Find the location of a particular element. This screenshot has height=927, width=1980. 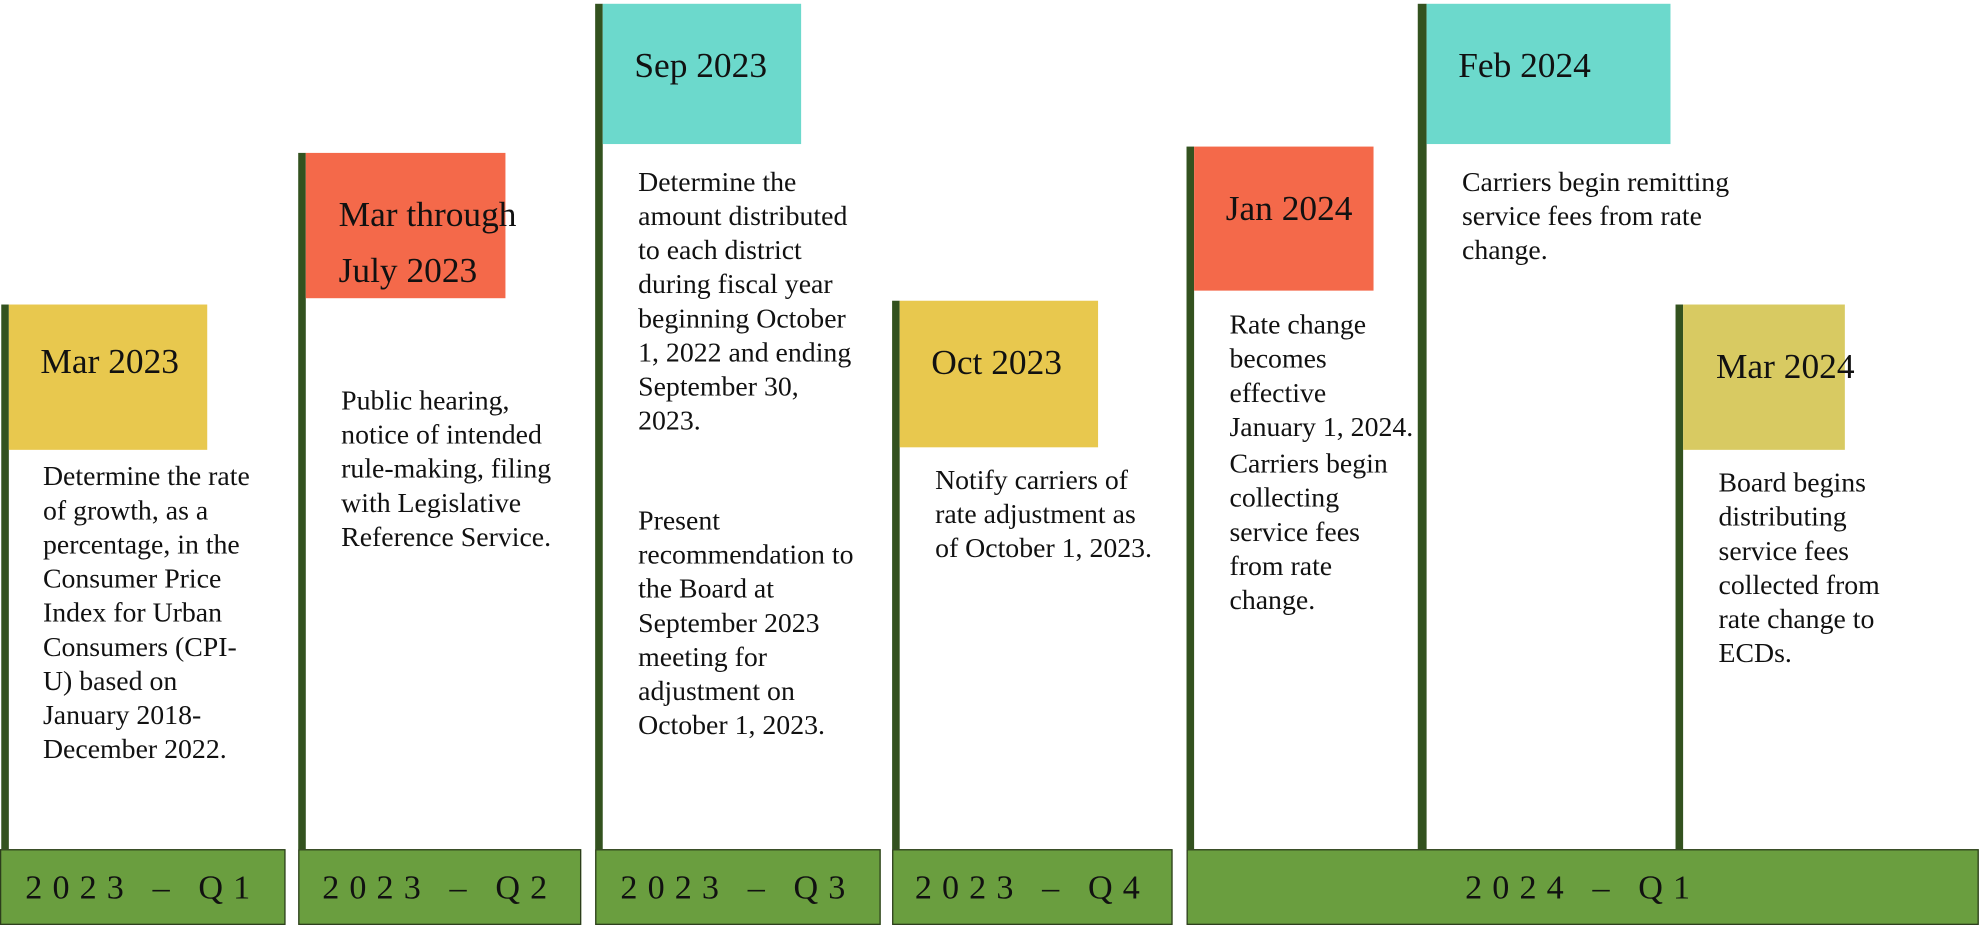

quarter-bar: 2023 – Q4 is located at coordinates (1032, 887).